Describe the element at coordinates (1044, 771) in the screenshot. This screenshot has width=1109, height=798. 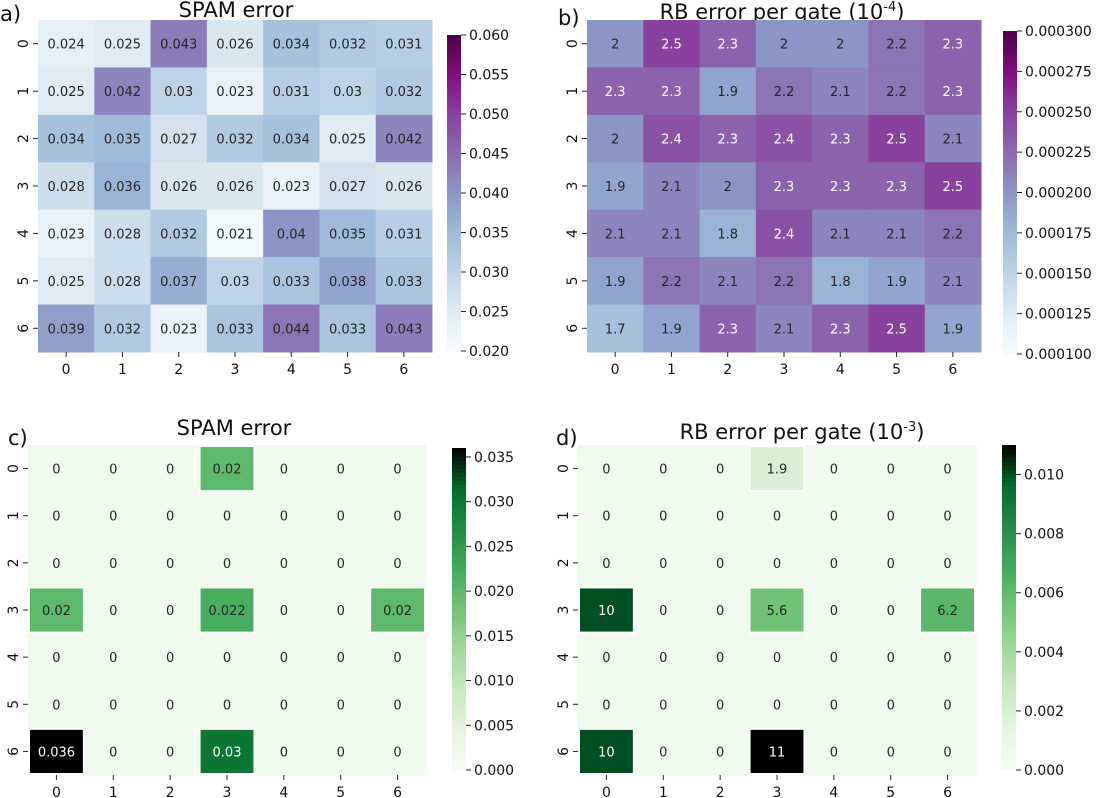
I see `colorbar-tick-label: 0.000` at that location.